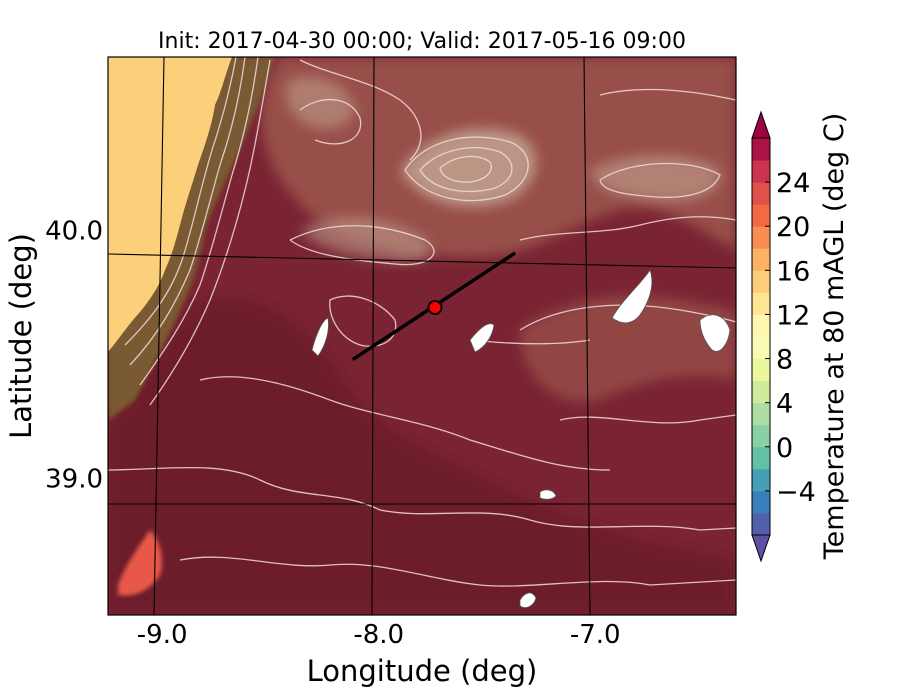 This screenshot has width=900, height=700. I want to click on field-highland-east, so click(655, 178).